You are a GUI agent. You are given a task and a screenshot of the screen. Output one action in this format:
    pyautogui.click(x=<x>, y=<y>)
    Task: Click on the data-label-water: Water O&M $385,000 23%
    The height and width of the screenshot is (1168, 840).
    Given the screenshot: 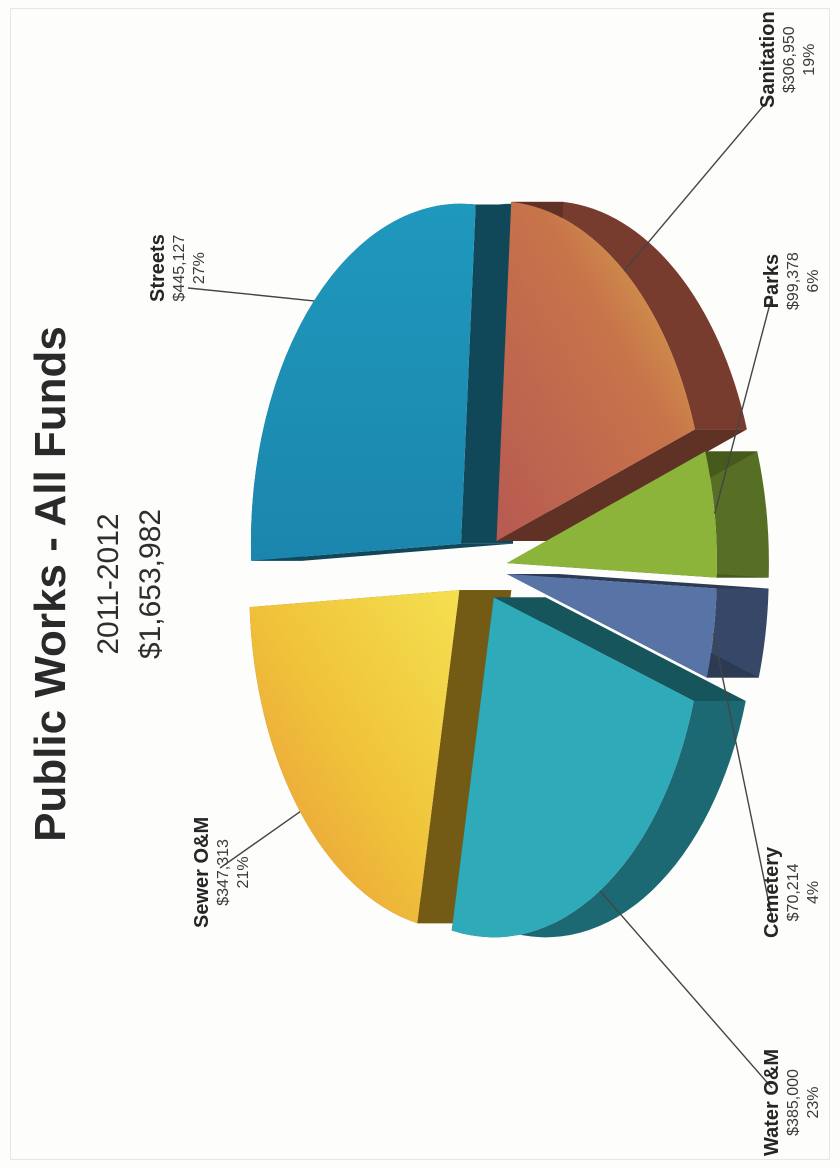 What is the action you would take?
    pyautogui.click(x=791, y=1102)
    